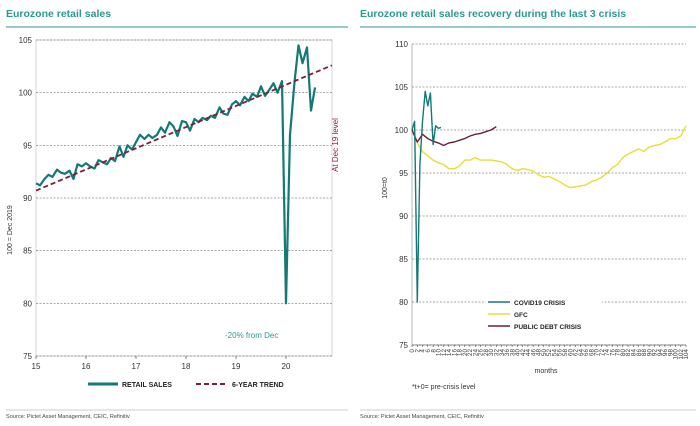 The width and height of the screenshot is (700, 426). Describe the element at coordinates (465, 353) in the screenshot. I see `right-x-tick-label: 20` at that location.